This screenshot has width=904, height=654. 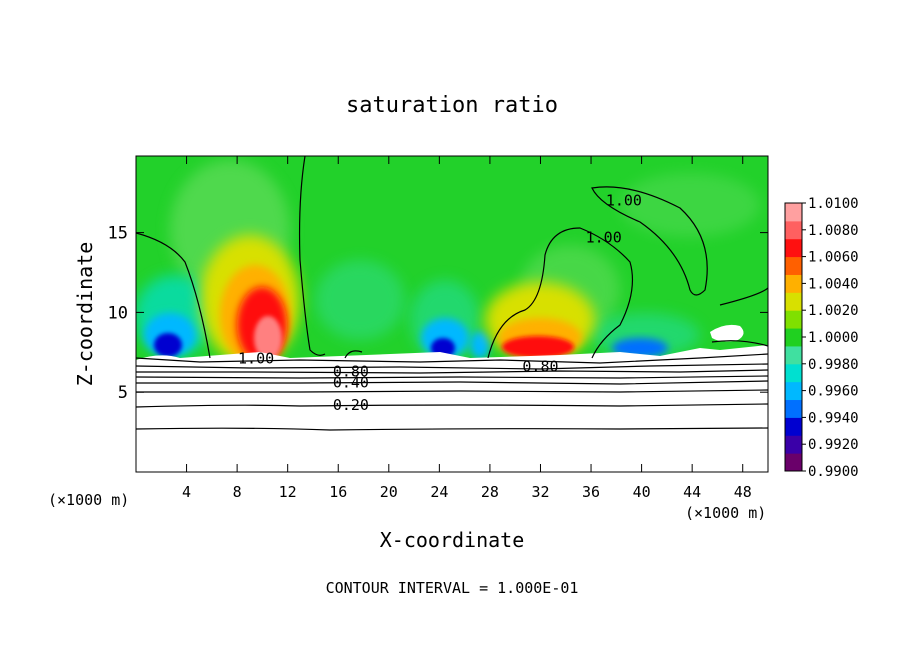 What do you see at coordinates (85, 314) in the screenshot?
I see `y-axis-label: Z-coordinate` at bounding box center [85, 314].